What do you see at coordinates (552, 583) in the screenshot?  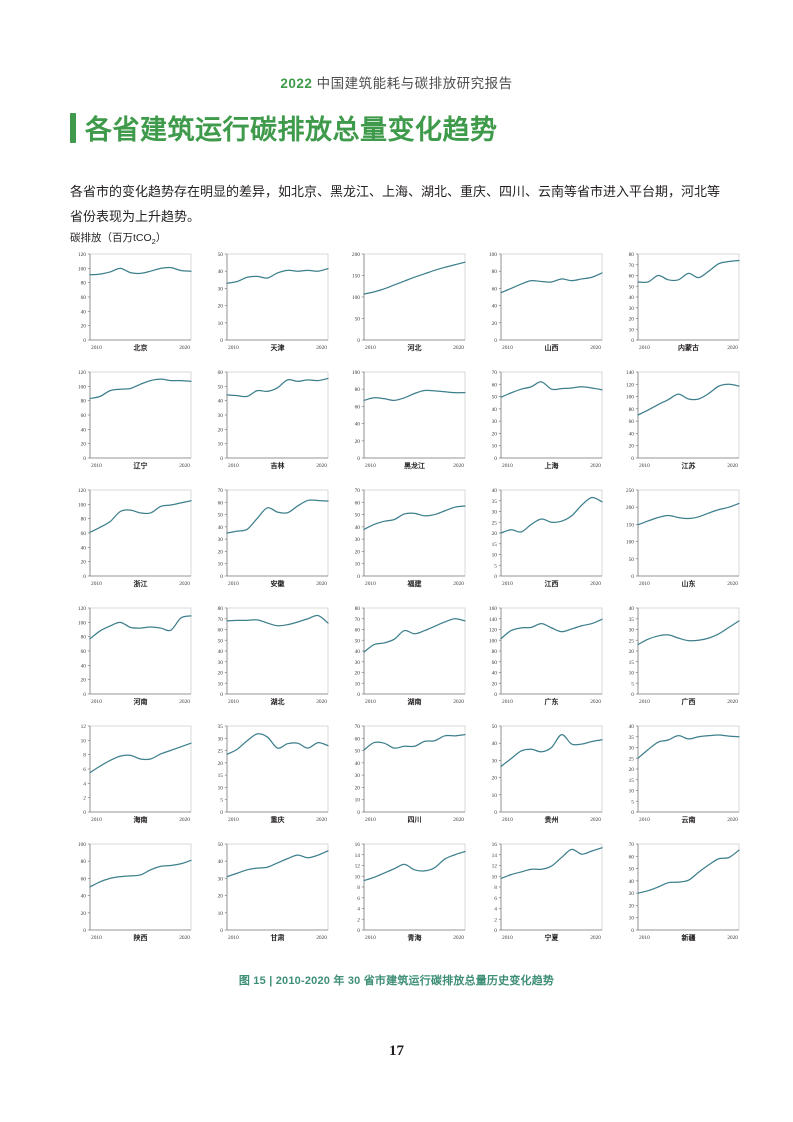 I see `province-label: 江西` at bounding box center [552, 583].